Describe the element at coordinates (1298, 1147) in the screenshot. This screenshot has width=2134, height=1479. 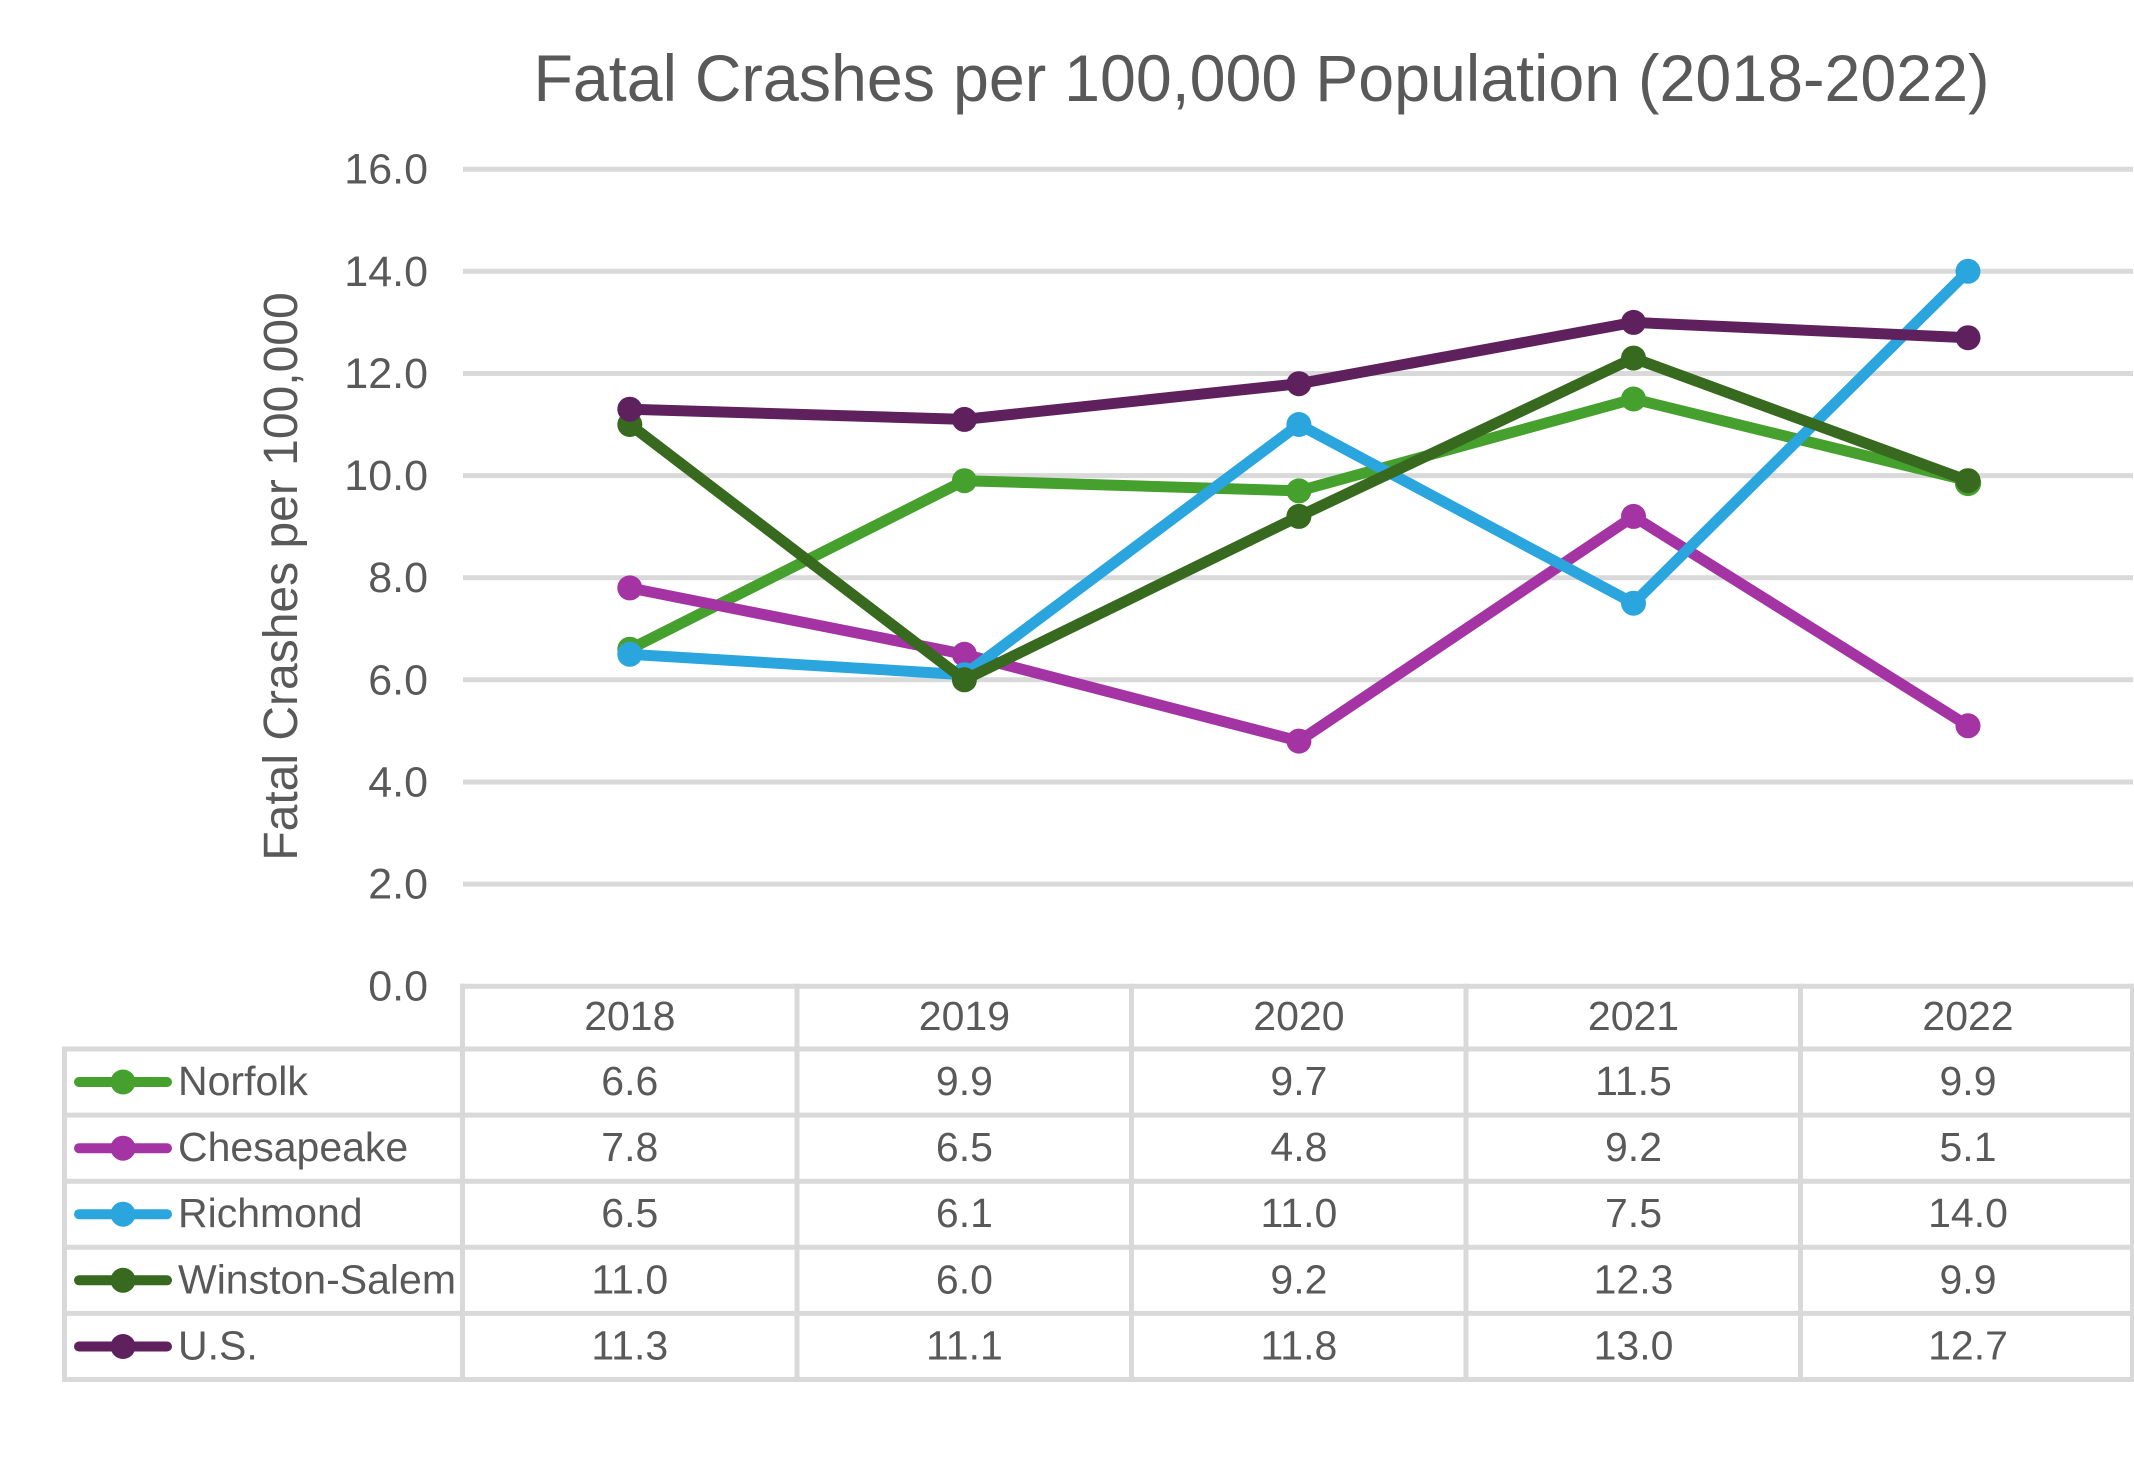
I see `svg-text: 4.8` at that location.